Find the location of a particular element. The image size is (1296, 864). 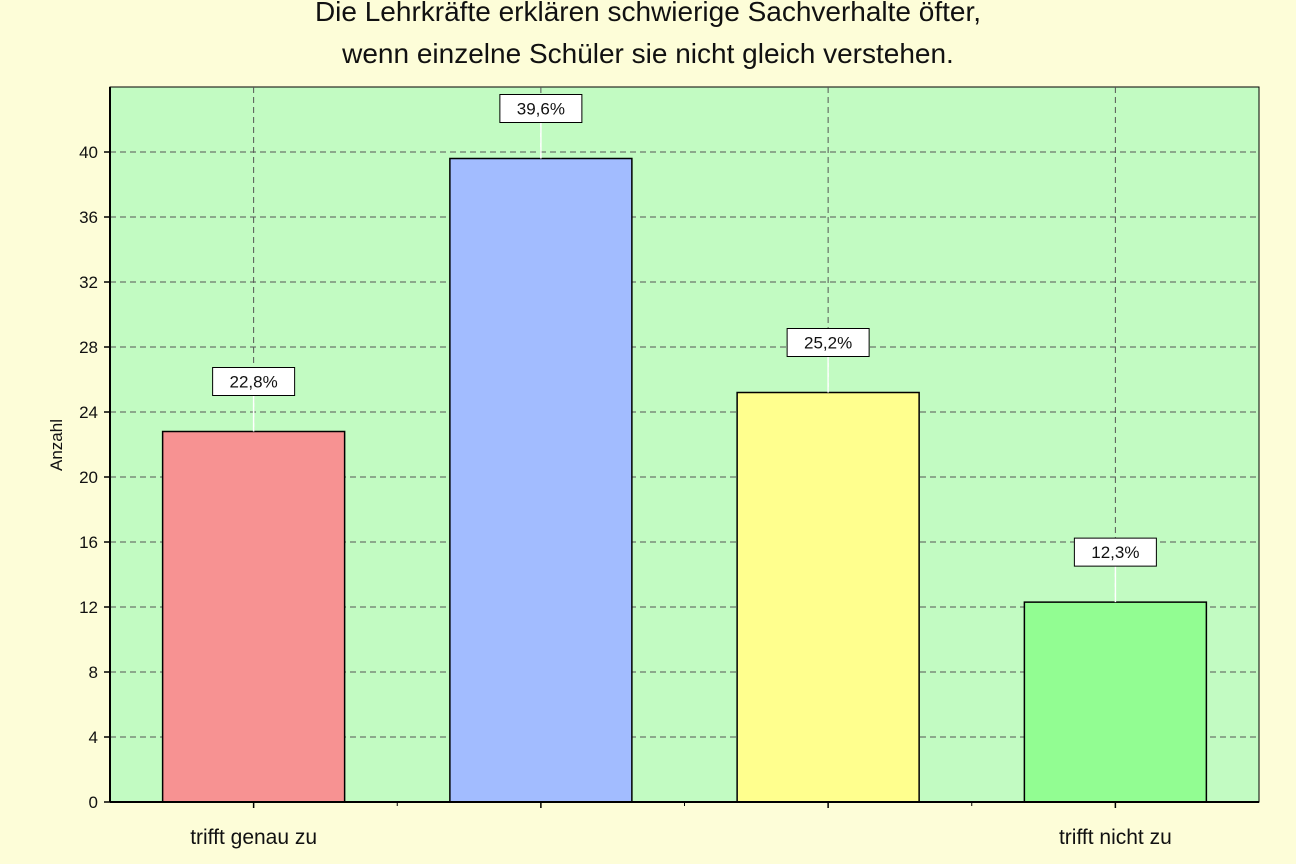

y-tick-label: 36 is located at coordinates (88, 217).